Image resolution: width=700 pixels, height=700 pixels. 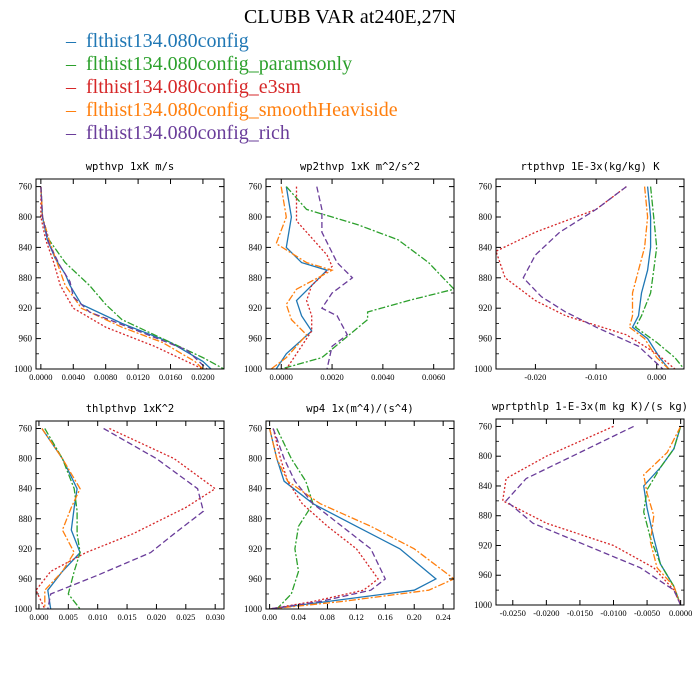 What do you see at coordinates (613, 613) in the screenshot?
I see `x-tick-label: -0.0100` at bounding box center [613, 613].